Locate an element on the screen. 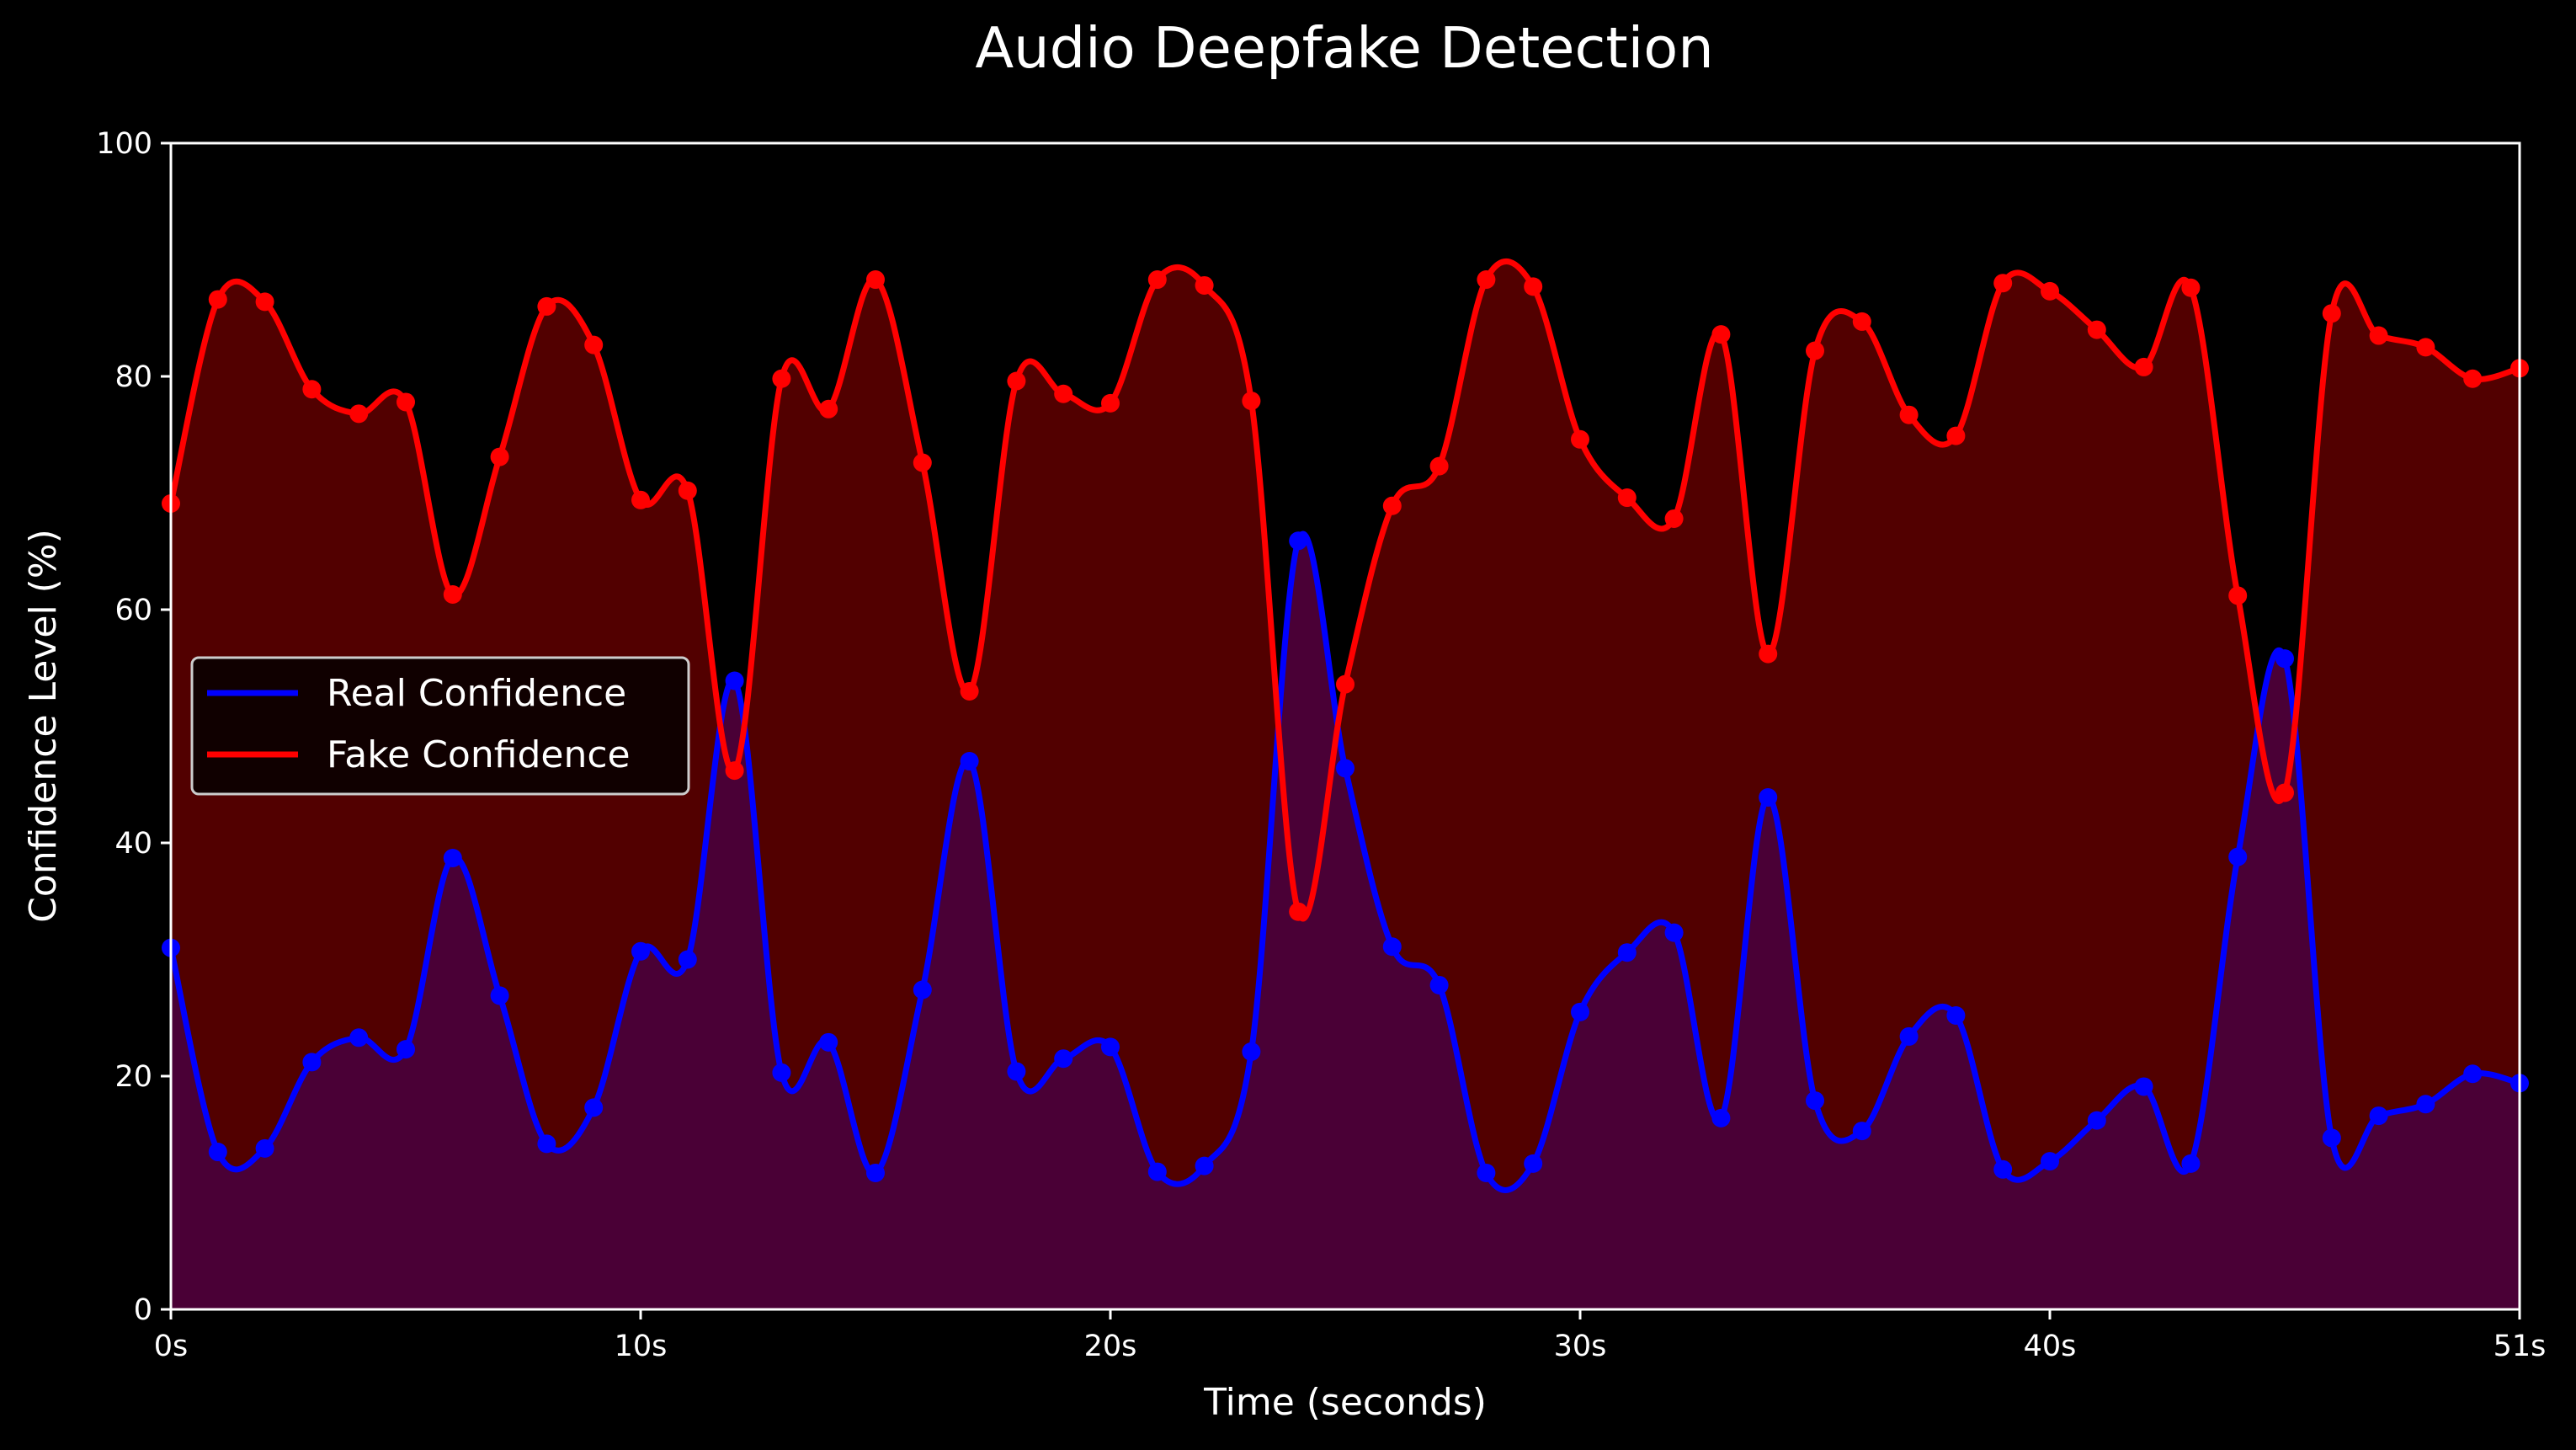 The image size is (2576, 1450). x-axis: 0s 10s 20s 30s 40s 51s is located at coordinates (1350, 1336).